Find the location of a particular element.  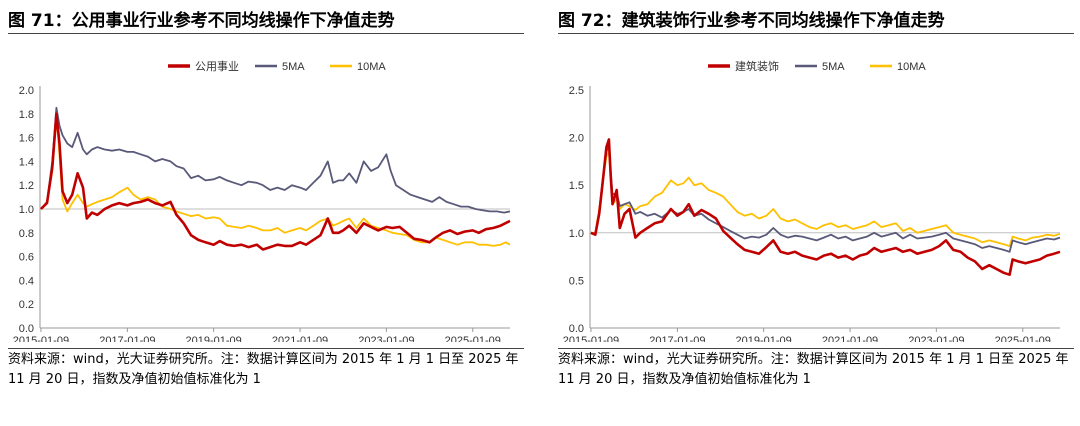

y-tick-label: 0.4 is located at coordinates (26, 281).